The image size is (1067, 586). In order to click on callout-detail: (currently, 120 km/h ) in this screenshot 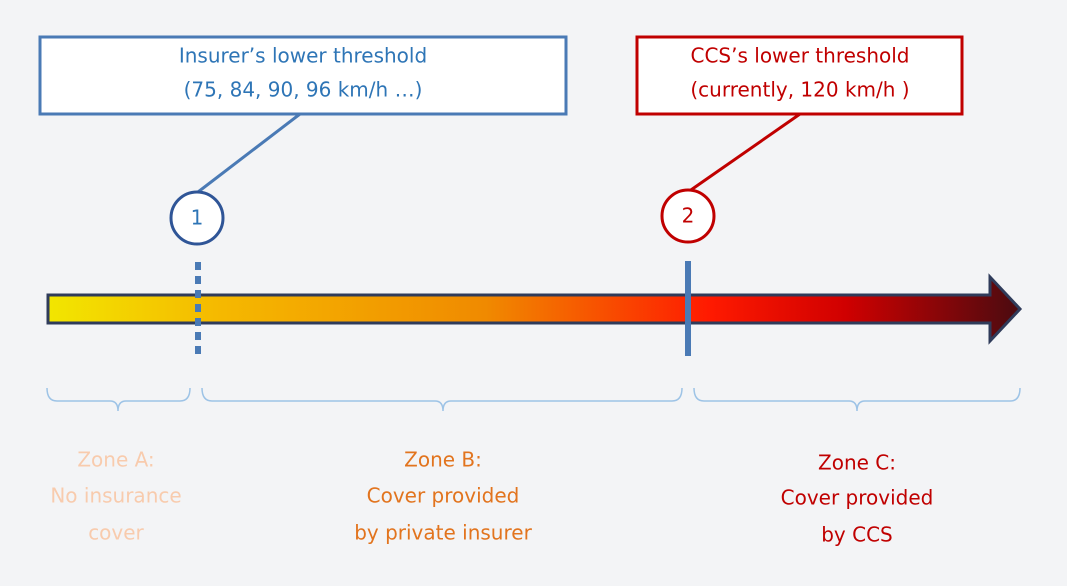, I will do `click(799, 90)`.